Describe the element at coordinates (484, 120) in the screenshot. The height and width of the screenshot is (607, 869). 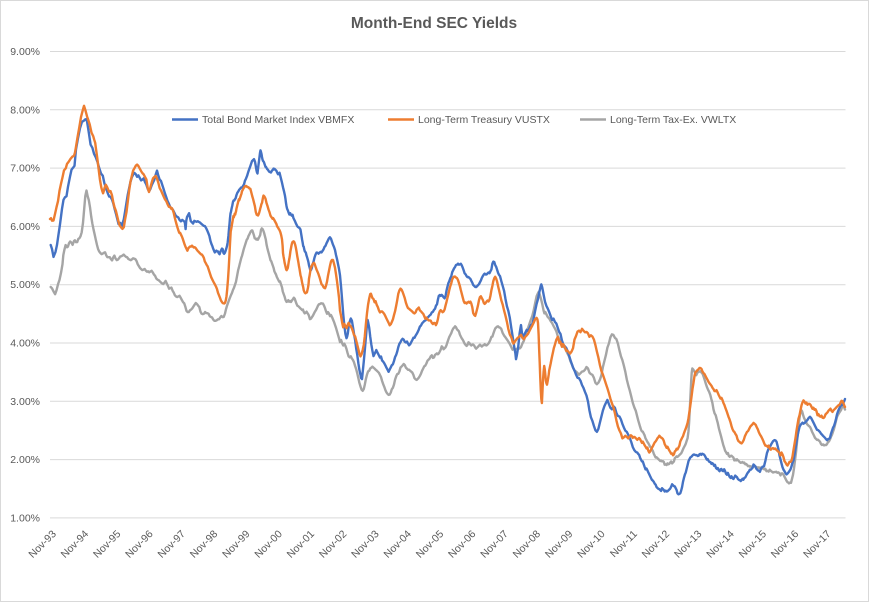
I see `svg-text: Long-Term Treasury VUSTX` at that location.